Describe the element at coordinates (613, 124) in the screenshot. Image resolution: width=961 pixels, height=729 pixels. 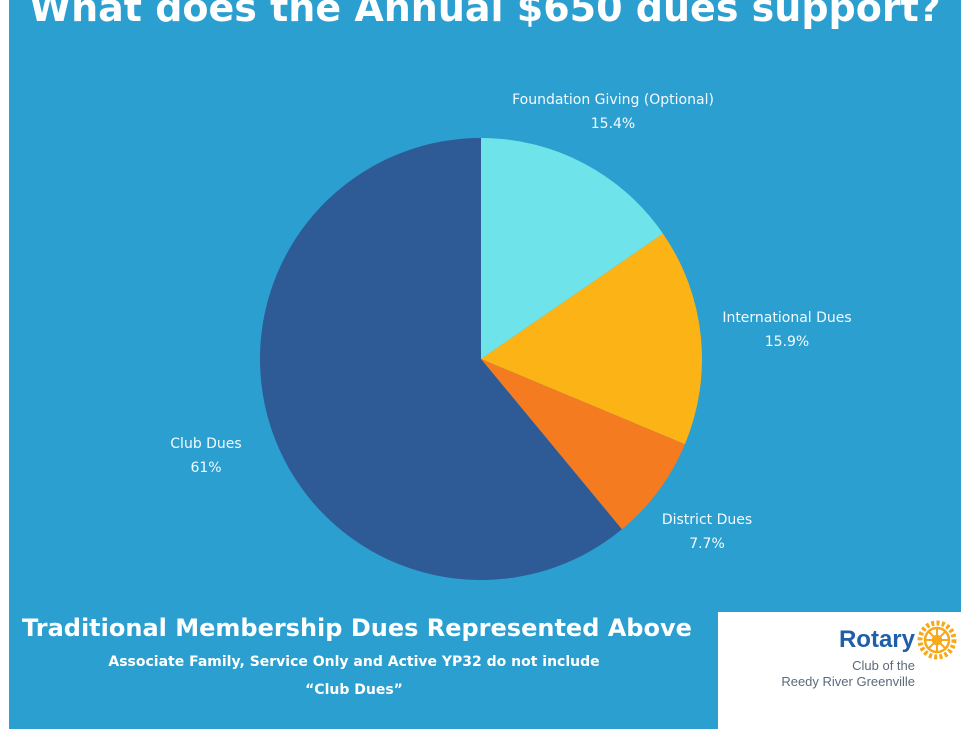
I see `slice-value-label: 15.4%` at that location.